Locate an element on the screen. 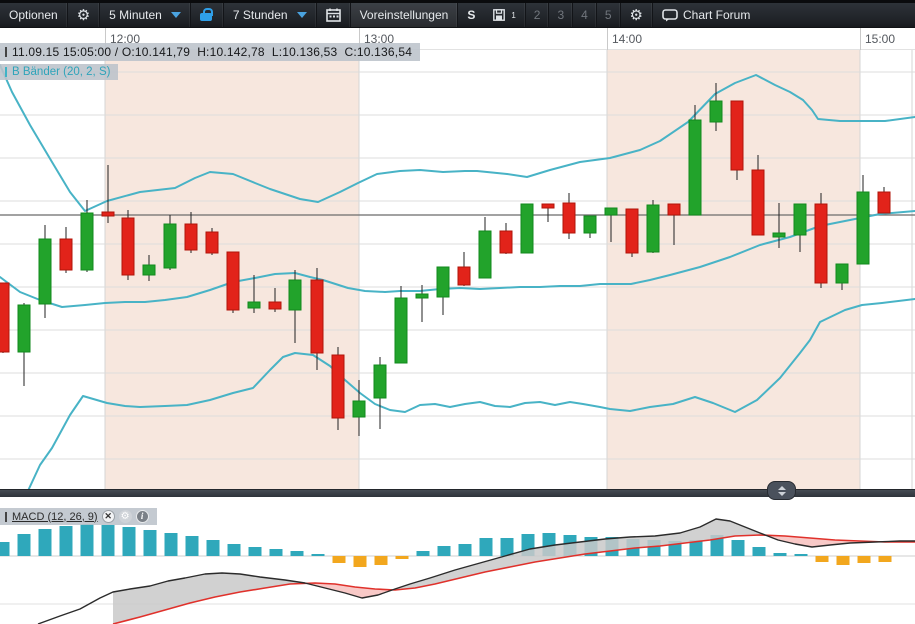 The width and height of the screenshot is (915, 624). panel-resize-handle is located at coordinates (781, 490).